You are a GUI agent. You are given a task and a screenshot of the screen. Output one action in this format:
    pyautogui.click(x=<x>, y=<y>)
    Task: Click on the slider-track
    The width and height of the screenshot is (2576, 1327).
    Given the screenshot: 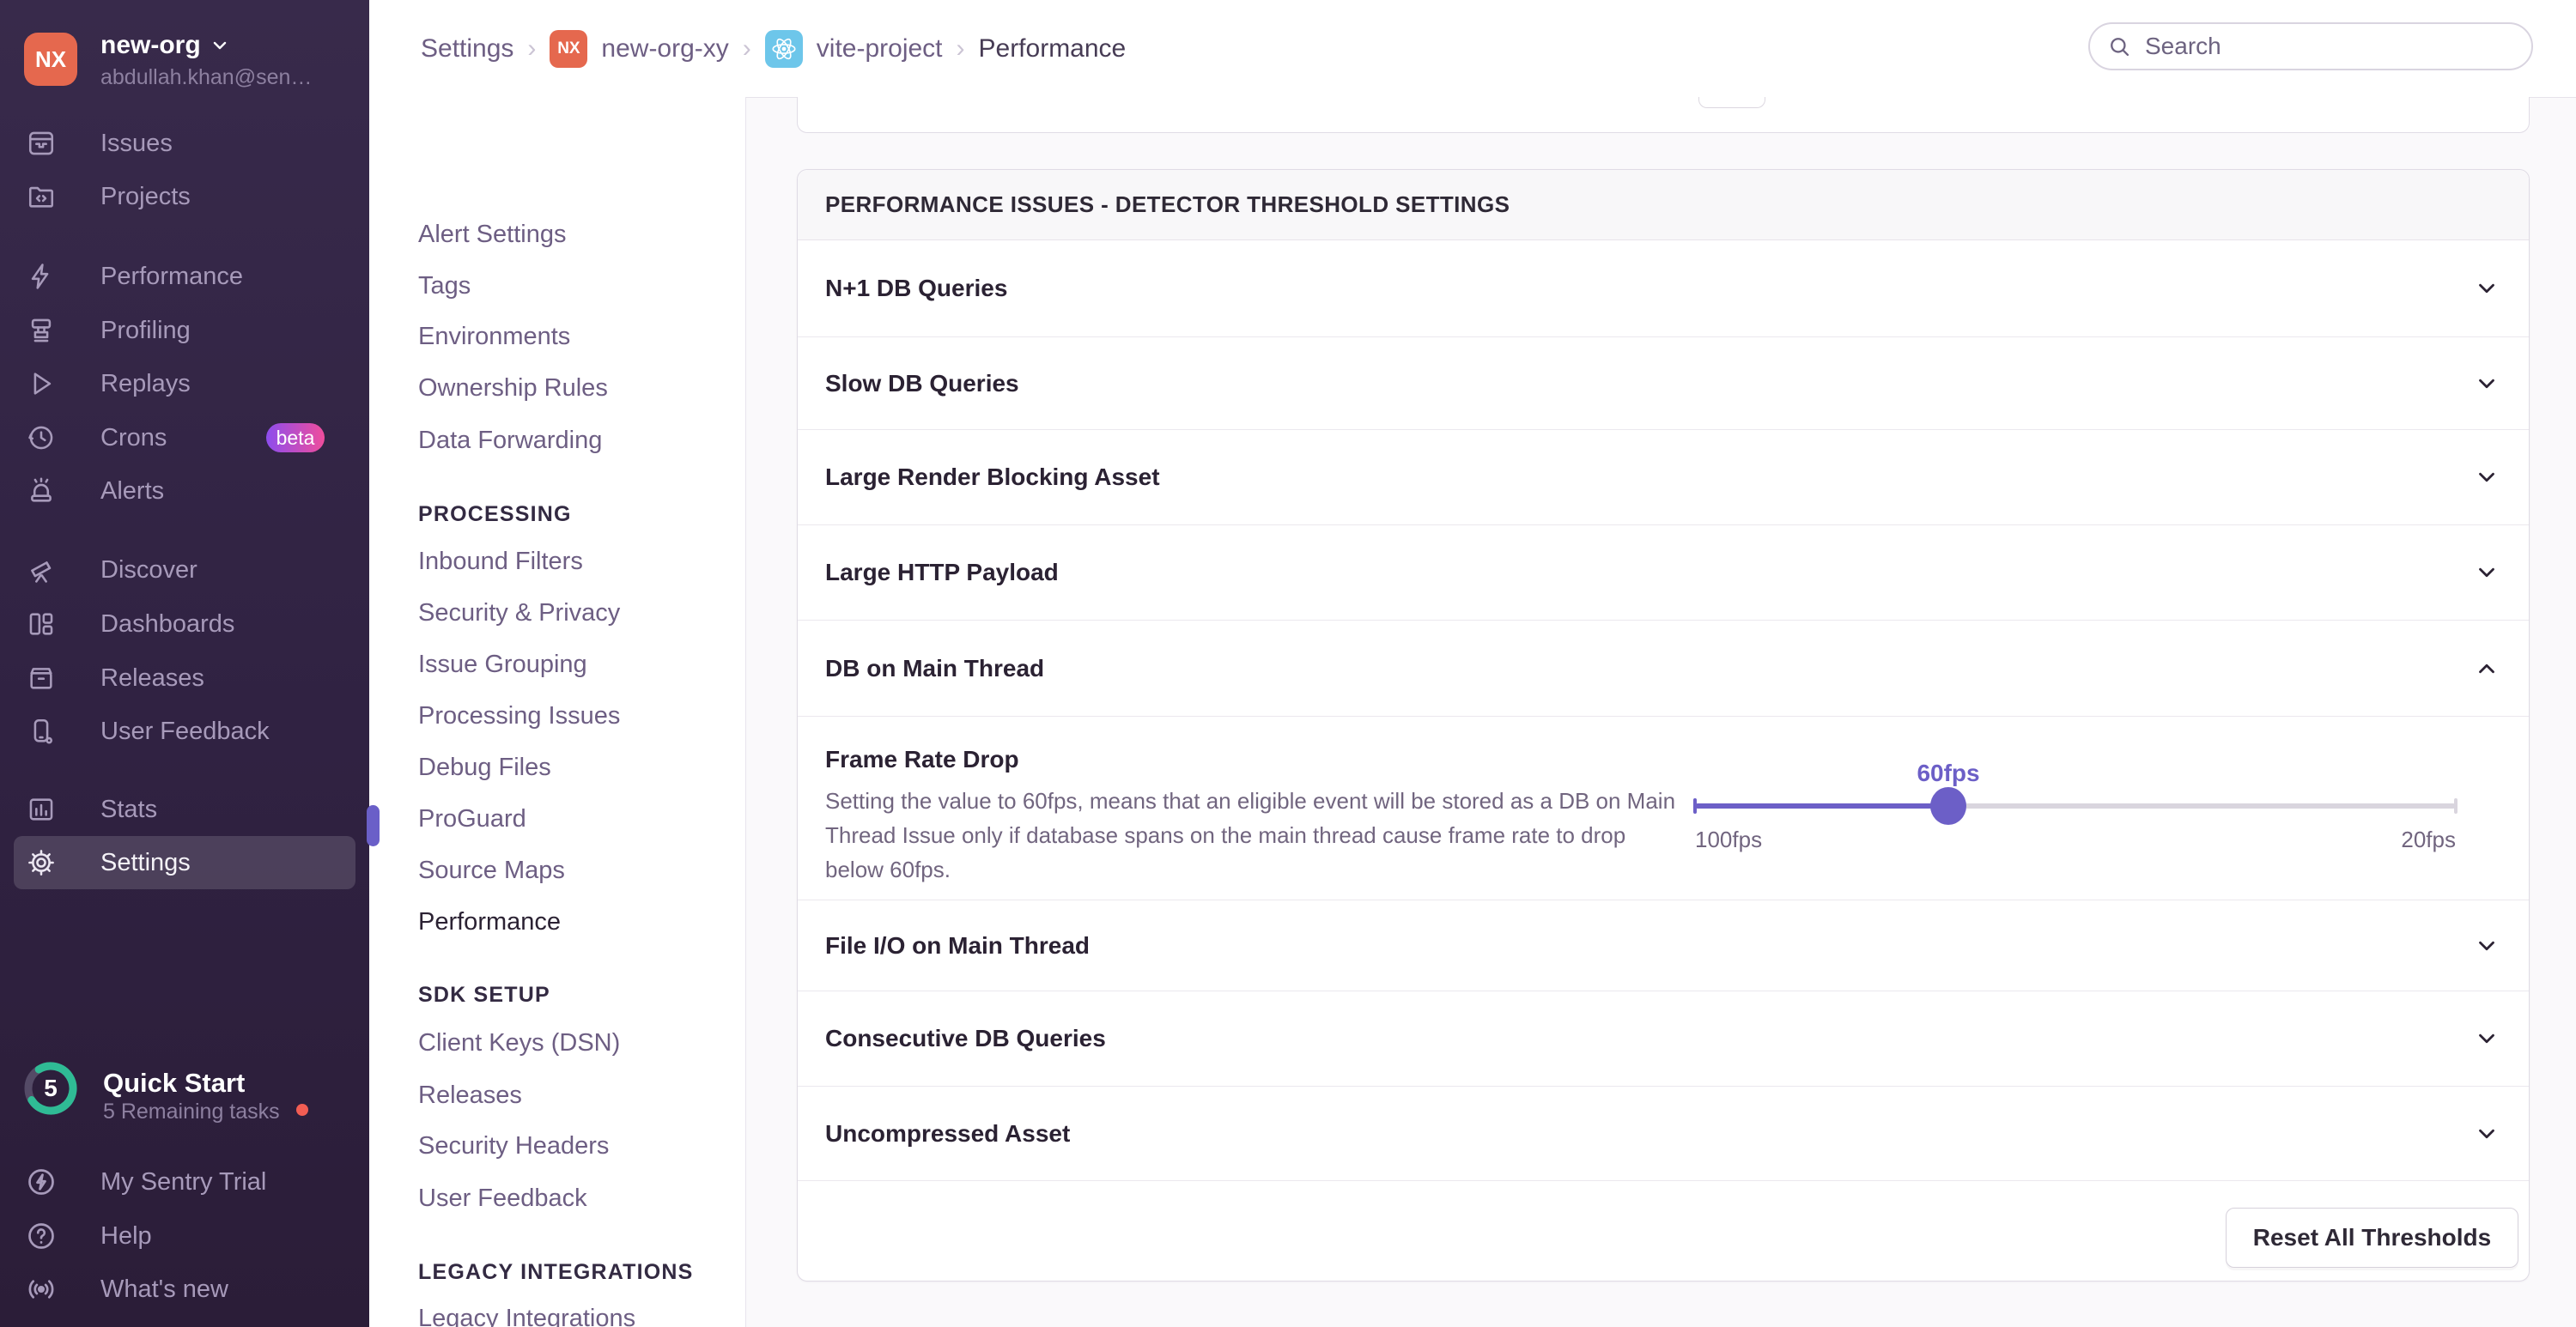 What is the action you would take?
    pyautogui.click(x=2075, y=806)
    